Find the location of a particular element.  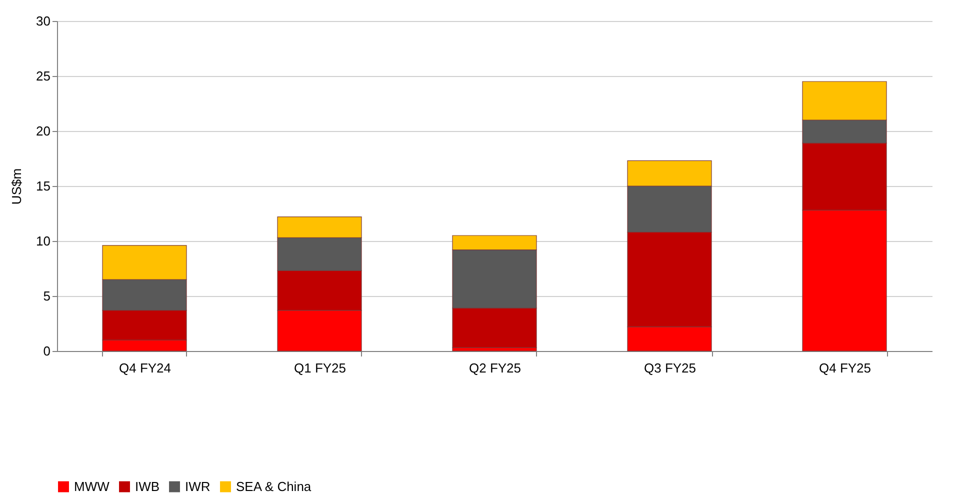

y-tick-label: 0 is located at coordinates (46, 351).